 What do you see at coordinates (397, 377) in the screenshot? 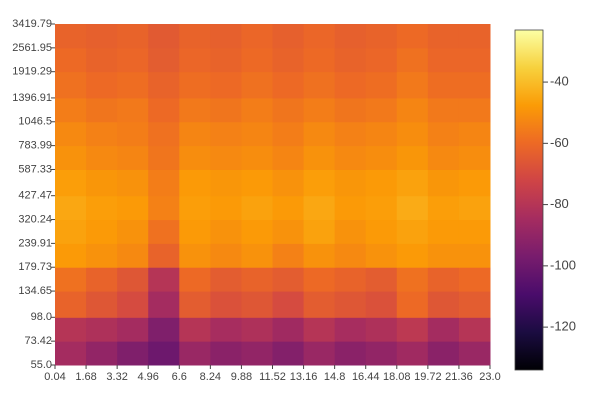
I see `x-tick-label: 18.08` at bounding box center [397, 377].